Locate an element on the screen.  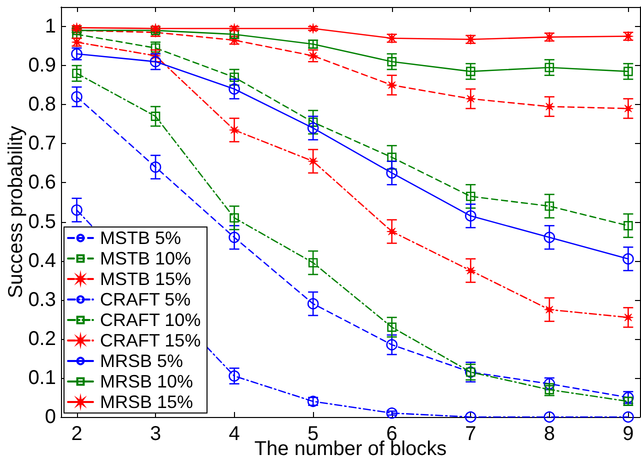
x-tick-label: 8 is located at coordinates (549, 434).